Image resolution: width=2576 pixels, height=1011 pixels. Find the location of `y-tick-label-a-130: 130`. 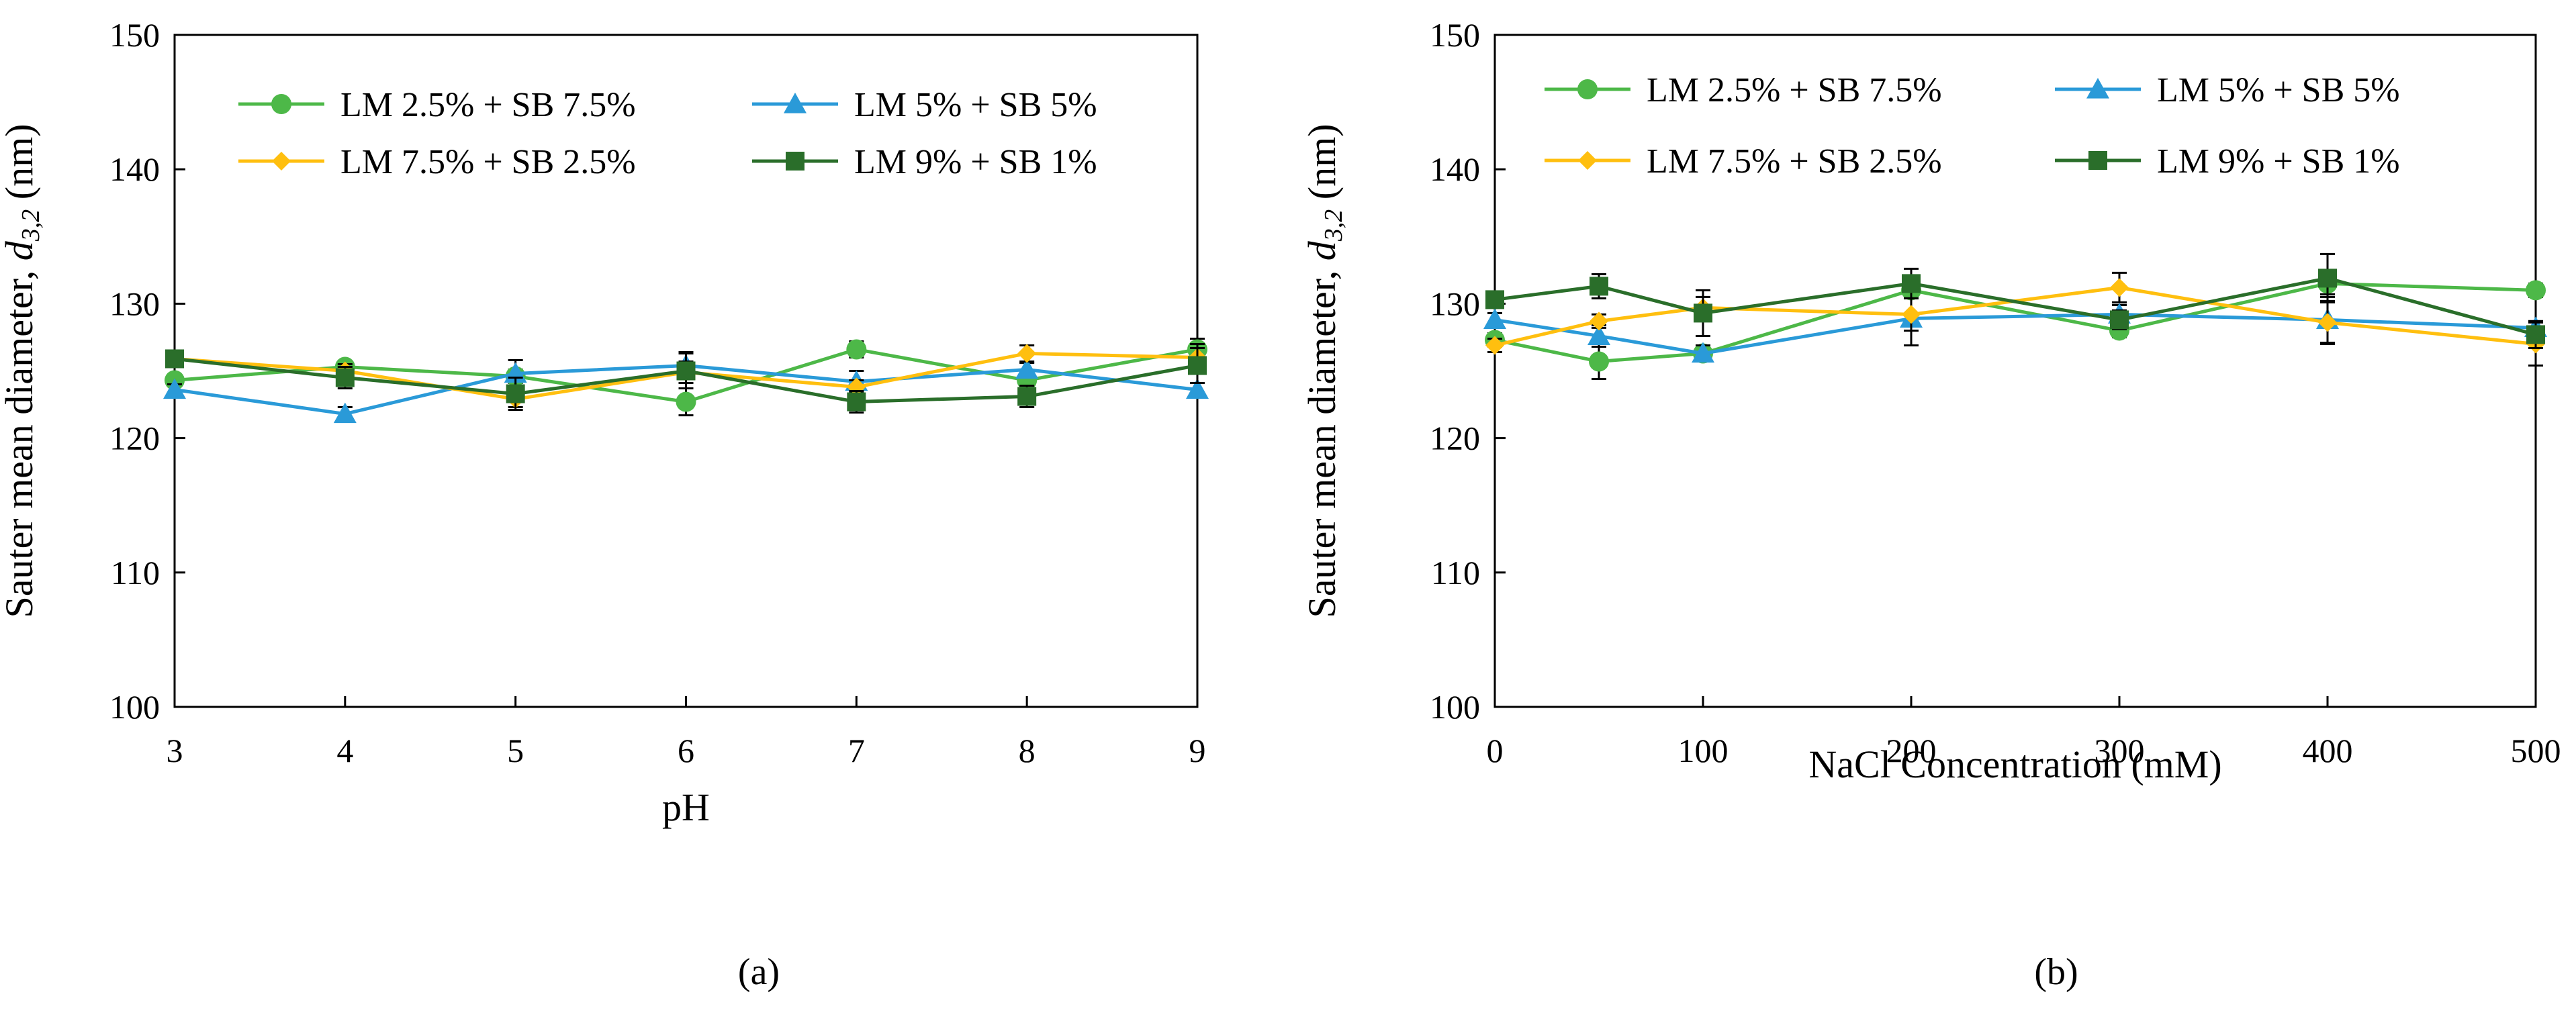

y-tick-label-a-130: 130 is located at coordinates (134, 303).